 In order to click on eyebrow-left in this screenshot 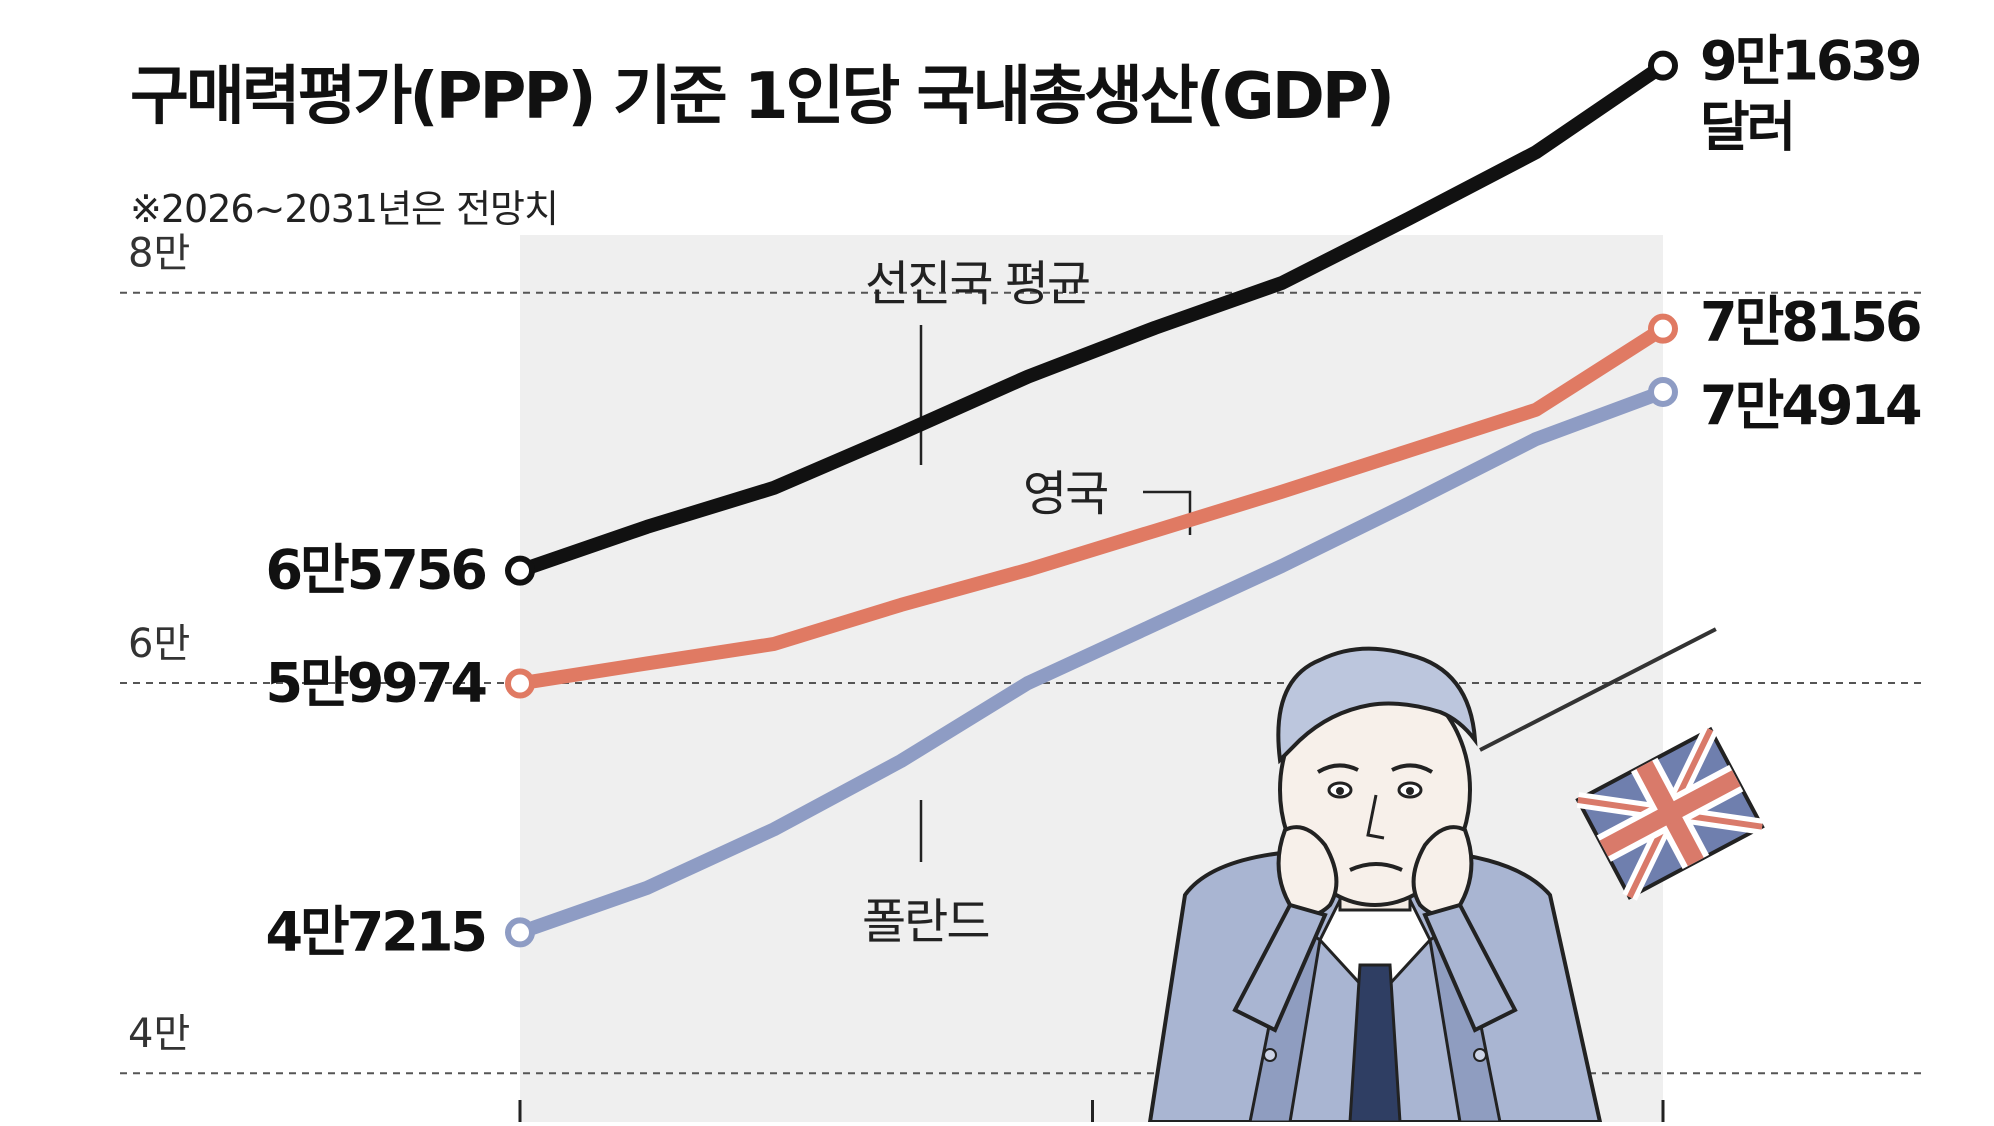, I will do `click(1337, 768)`.